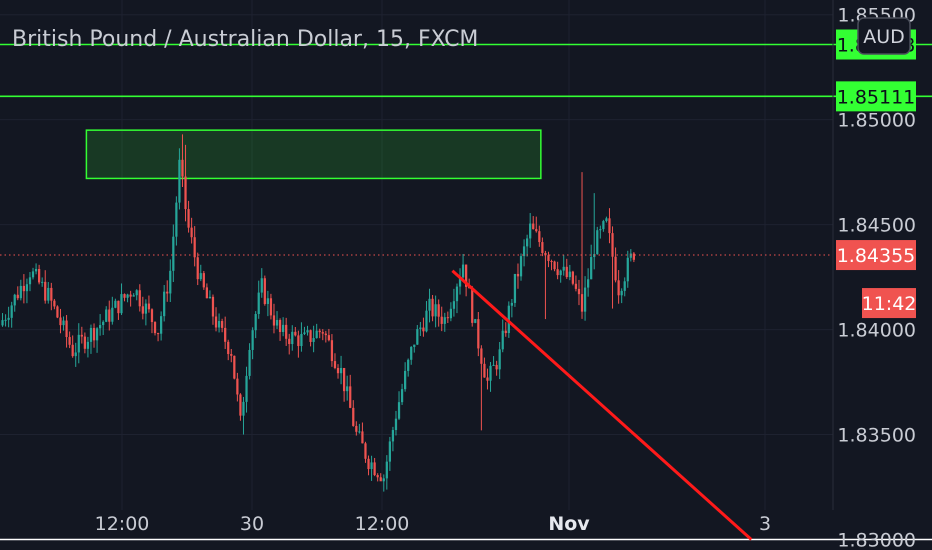 The image size is (932, 550). I want to click on supply-zone-layer, so click(313, 154).